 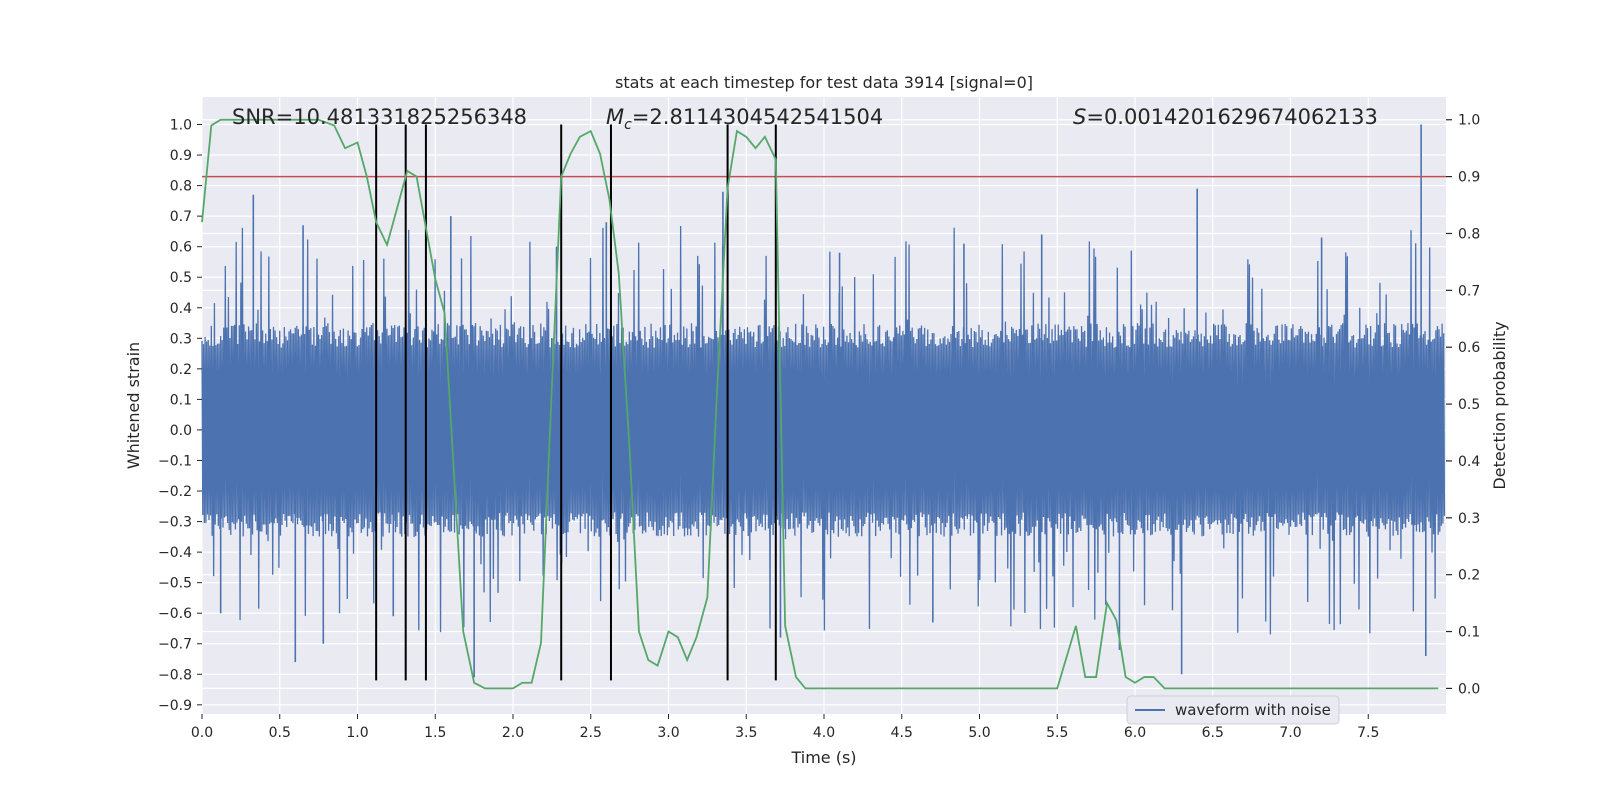 I want to click on y-tick-label: 0.2, so click(x=181, y=370).